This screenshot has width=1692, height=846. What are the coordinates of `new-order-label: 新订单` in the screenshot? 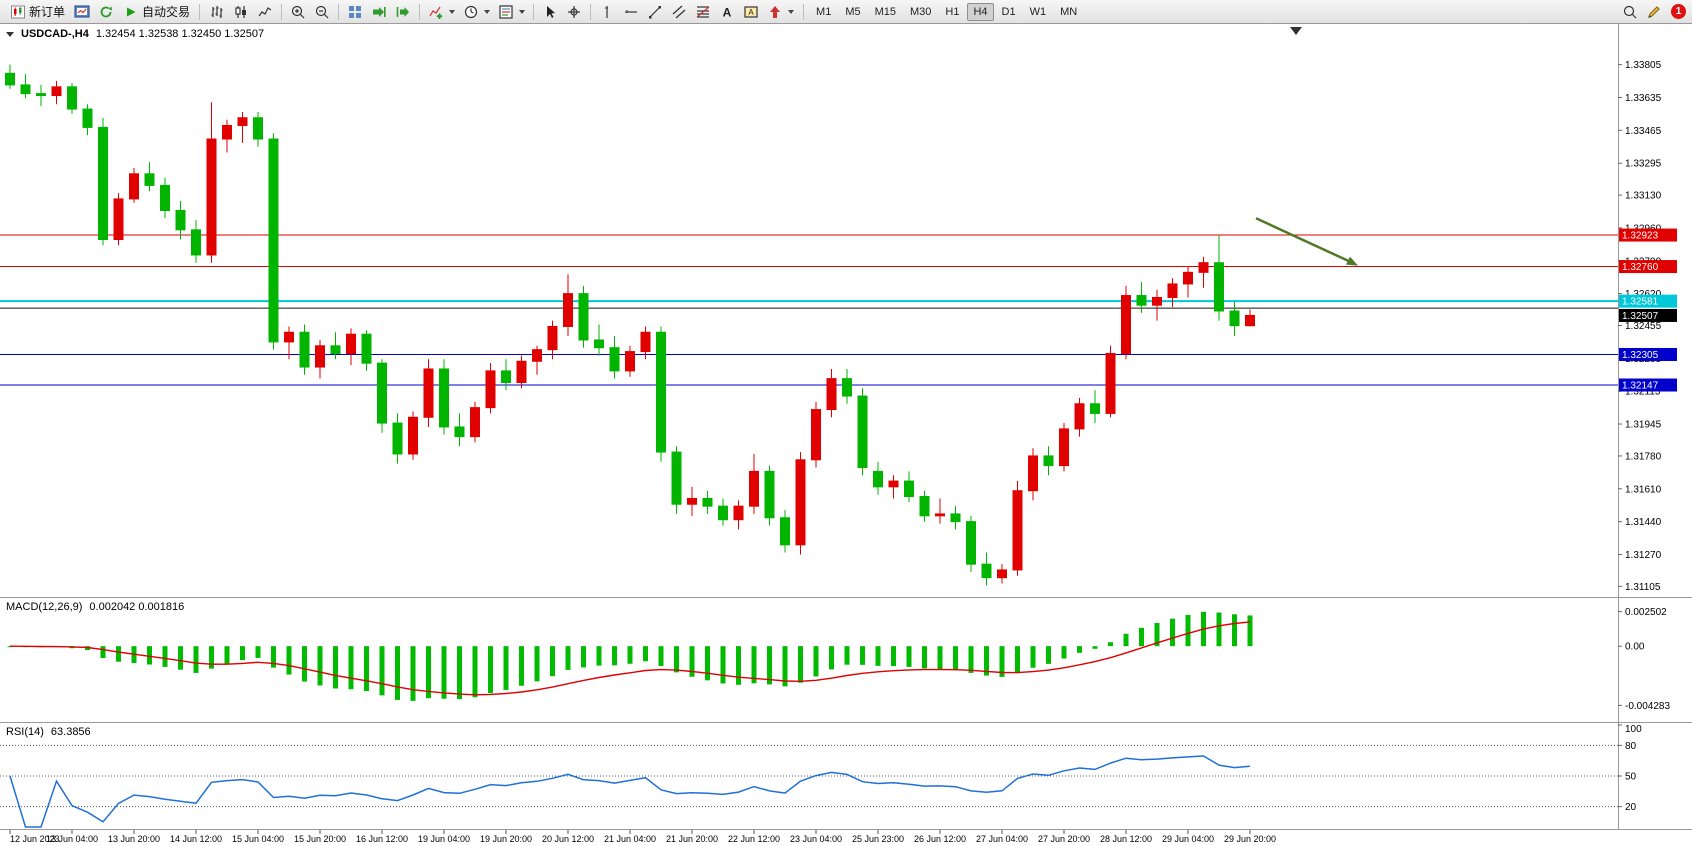 It's located at (47, 12).